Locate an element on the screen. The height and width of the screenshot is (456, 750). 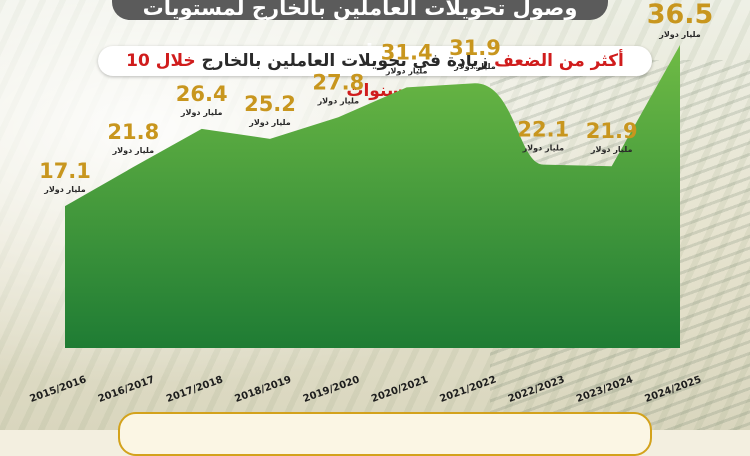
subtitle-highlight-1: أكثر من الضعف is located at coordinates (559, 61).